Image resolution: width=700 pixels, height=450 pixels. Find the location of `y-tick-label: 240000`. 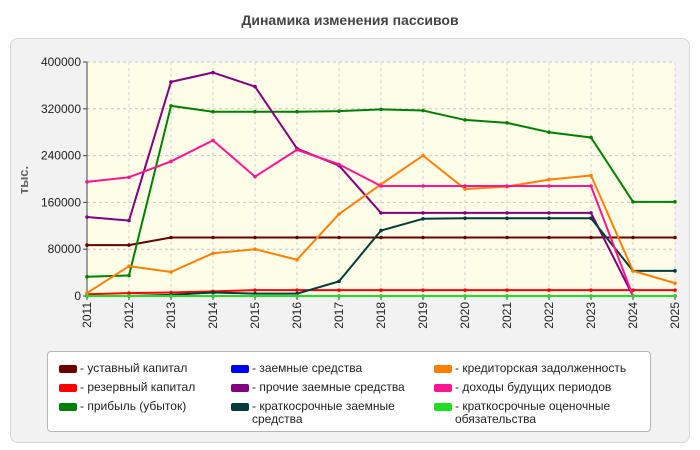

y-tick-label: 240000 is located at coordinates (61, 156).